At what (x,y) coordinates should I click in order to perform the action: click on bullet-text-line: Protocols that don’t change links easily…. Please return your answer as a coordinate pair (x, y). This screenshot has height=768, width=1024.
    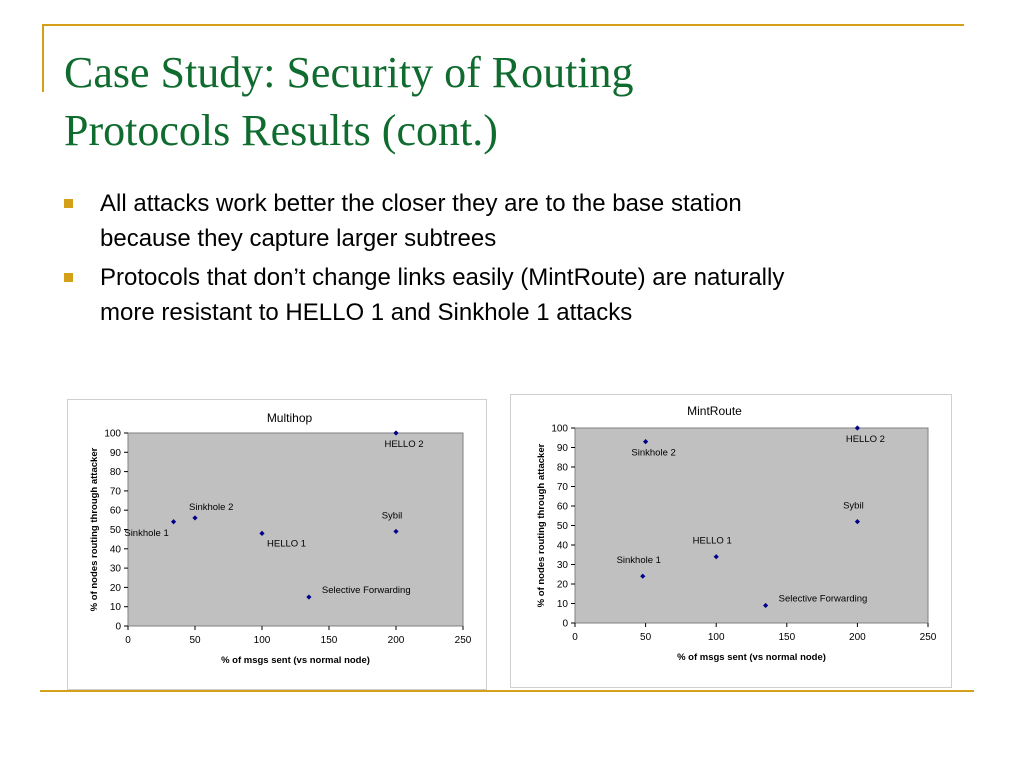
    Looking at the image, I should click on (442, 277).